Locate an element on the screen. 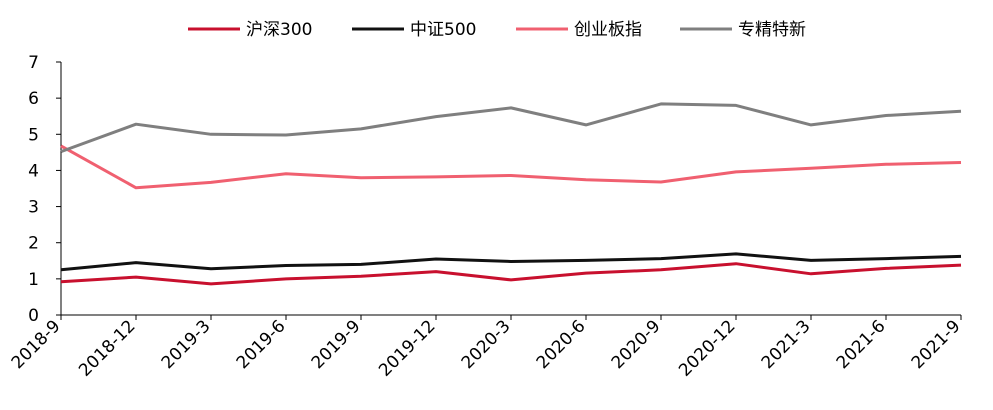 The height and width of the screenshot is (410, 993). legend: 沪深300 中证500 创业板指 专精特新 is located at coordinates (497, 30).